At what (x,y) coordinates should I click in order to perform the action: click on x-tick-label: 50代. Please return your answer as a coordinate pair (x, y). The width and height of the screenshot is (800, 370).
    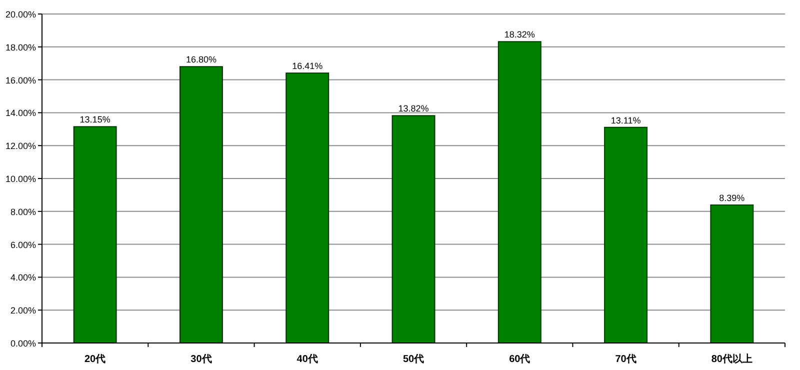
    Looking at the image, I should click on (413, 359).